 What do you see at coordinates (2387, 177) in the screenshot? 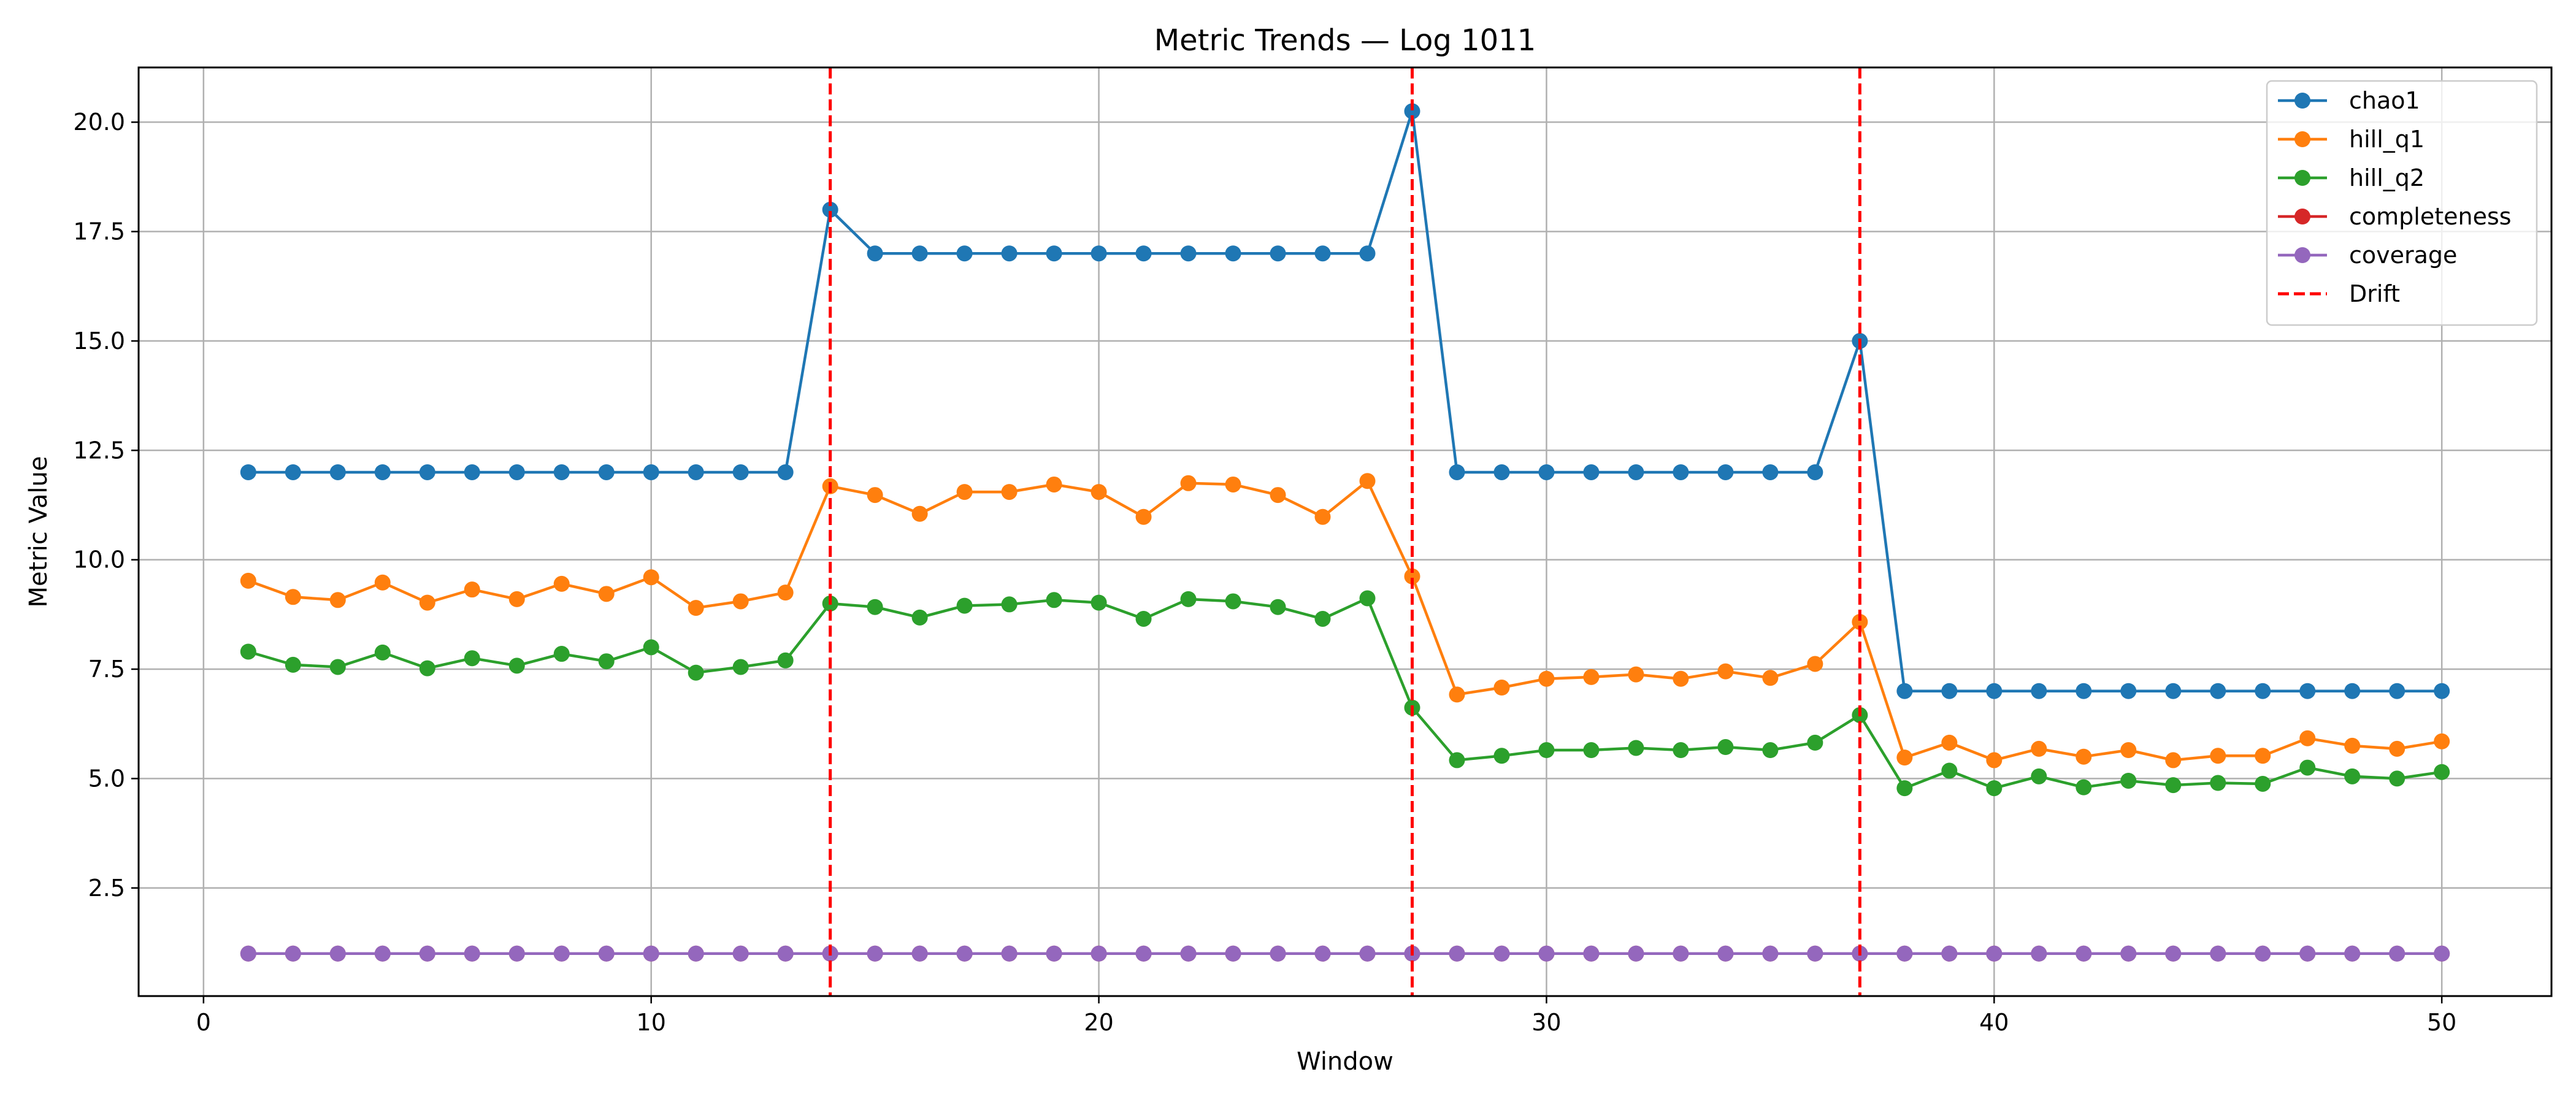
I see `legend-label: hill_q2` at bounding box center [2387, 177].